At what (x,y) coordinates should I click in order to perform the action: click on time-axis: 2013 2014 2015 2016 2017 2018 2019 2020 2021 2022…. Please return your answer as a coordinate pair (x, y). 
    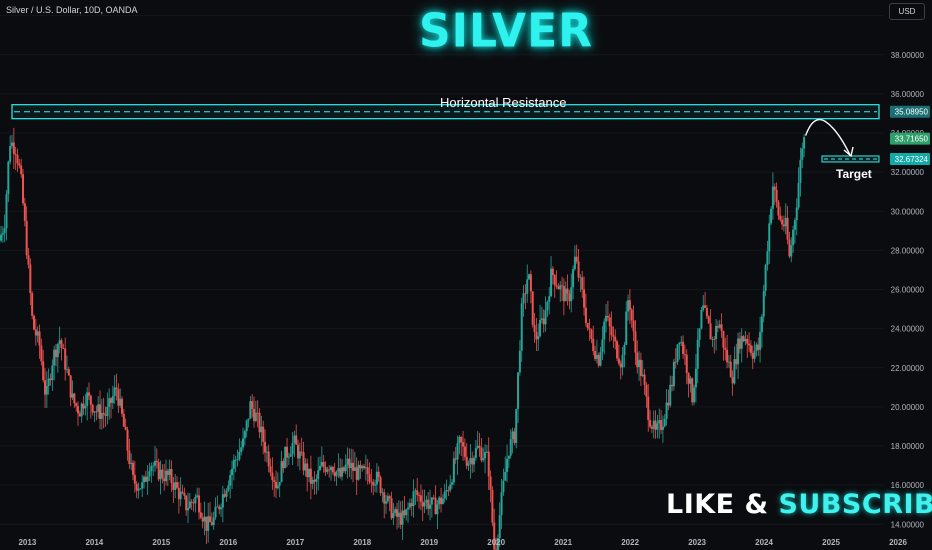
    Looking at the image, I should click on (462, 542).